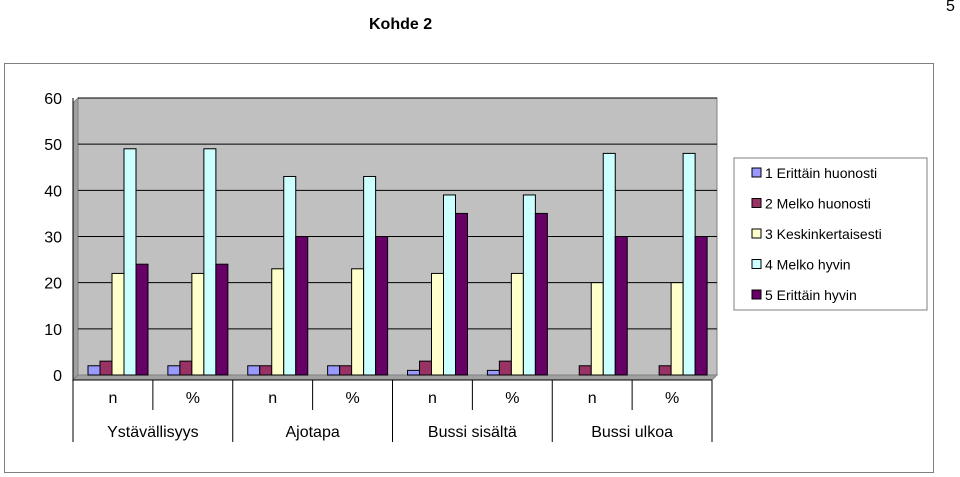  I want to click on y-tick-label: 30, so click(53, 238).